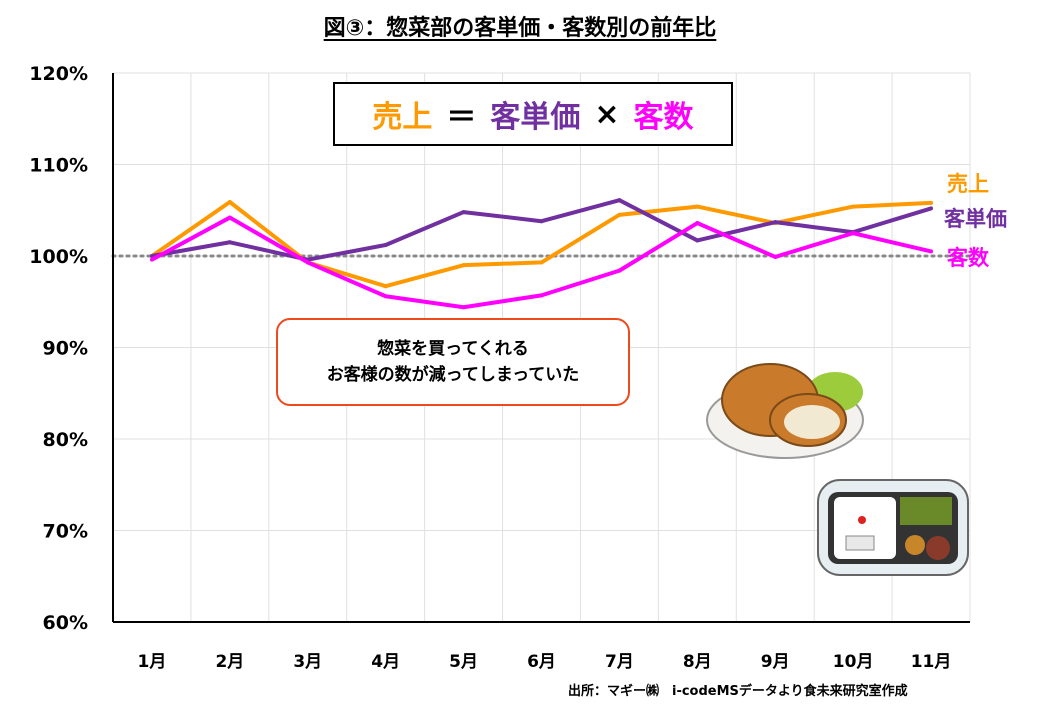 The height and width of the screenshot is (720, 1040). I want to click on chart-title: 図③：惣菜部の客単価・客数別の前年比, so click(520, 28).